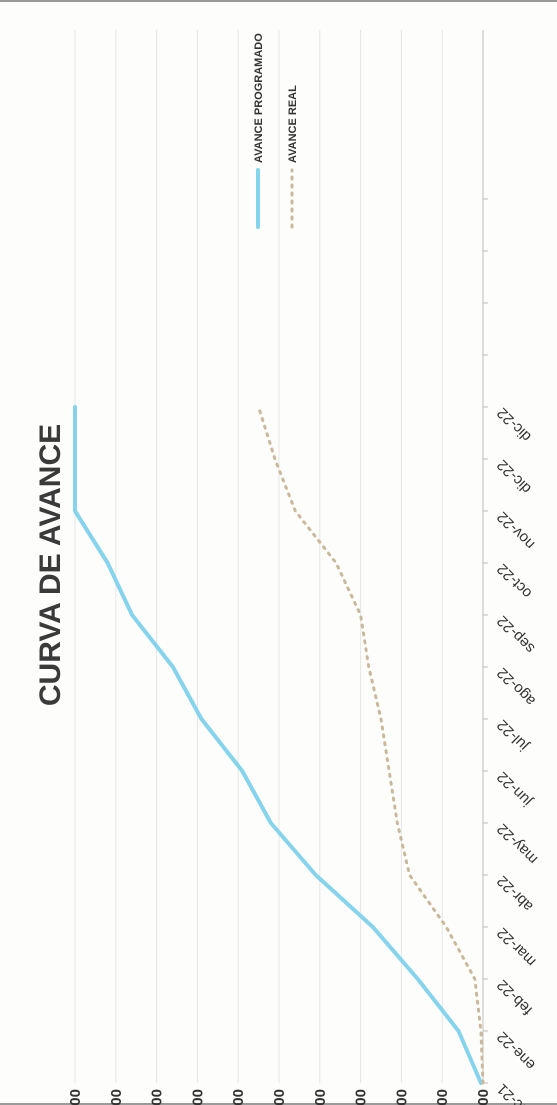 The width and height of the screenshot is (557, 1105). I want to click on x-tick-label: jun-22, so click(515, 789).